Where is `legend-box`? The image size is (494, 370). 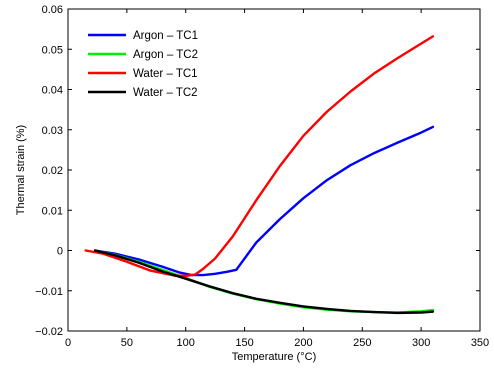
legend-box is located at coordinates (145, 60).